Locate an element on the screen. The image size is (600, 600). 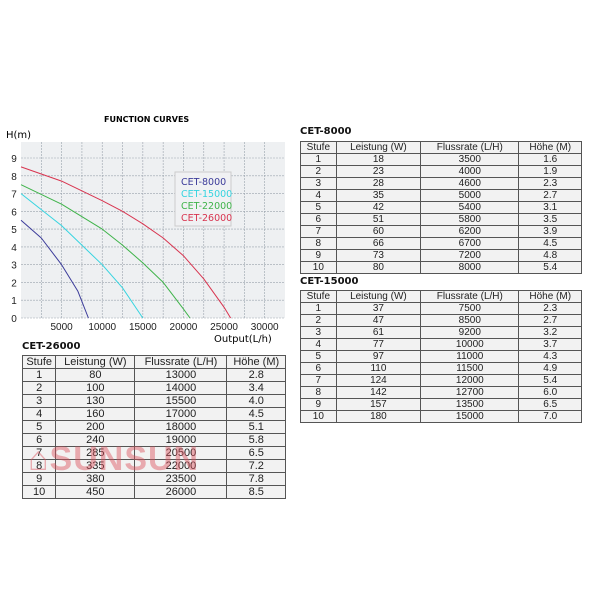
x-tick-label: 30000 is located at coordinates (265, 327).